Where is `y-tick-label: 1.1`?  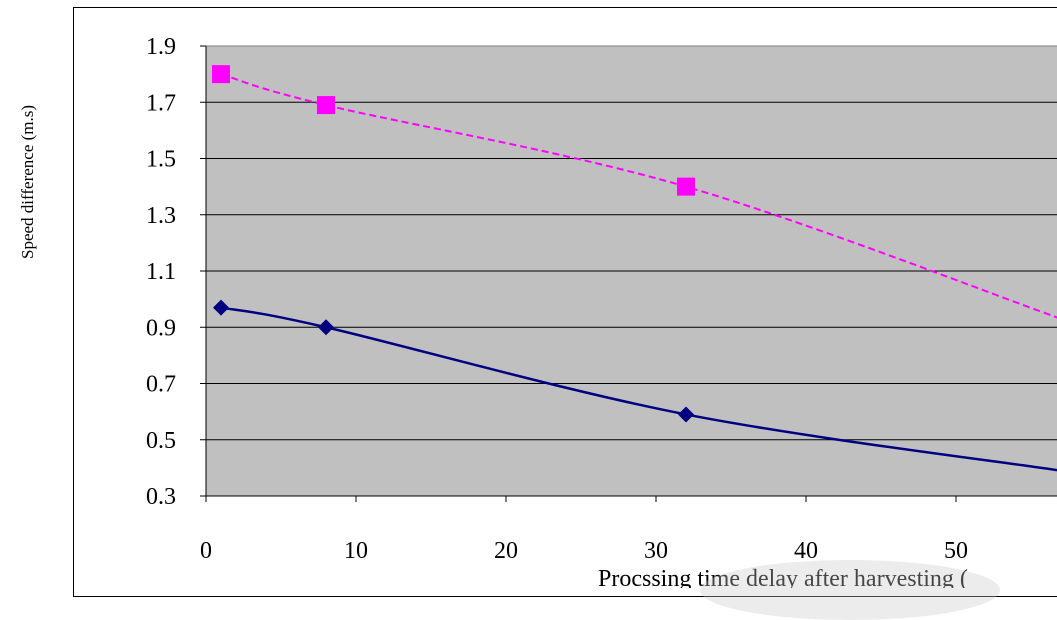
y-tick-label: 1.1 is located at coordinates (161, 272).